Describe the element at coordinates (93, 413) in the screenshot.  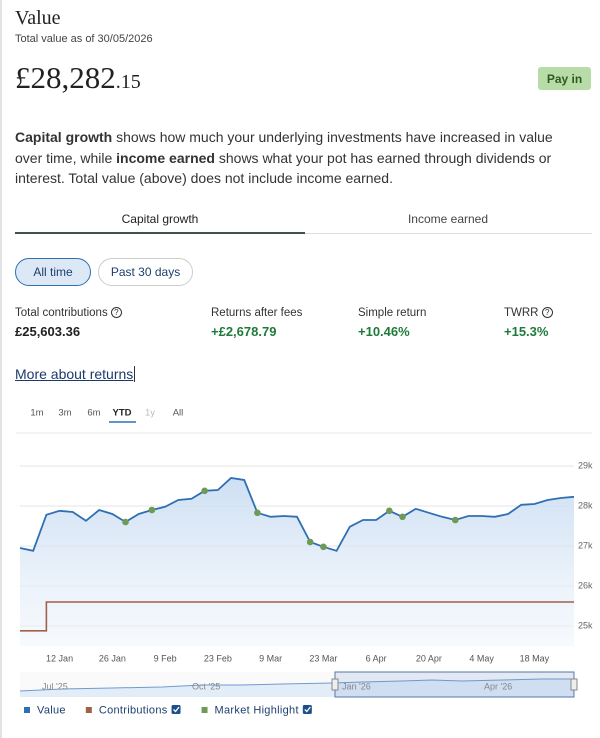
I see `range-button: 6m` at that location.